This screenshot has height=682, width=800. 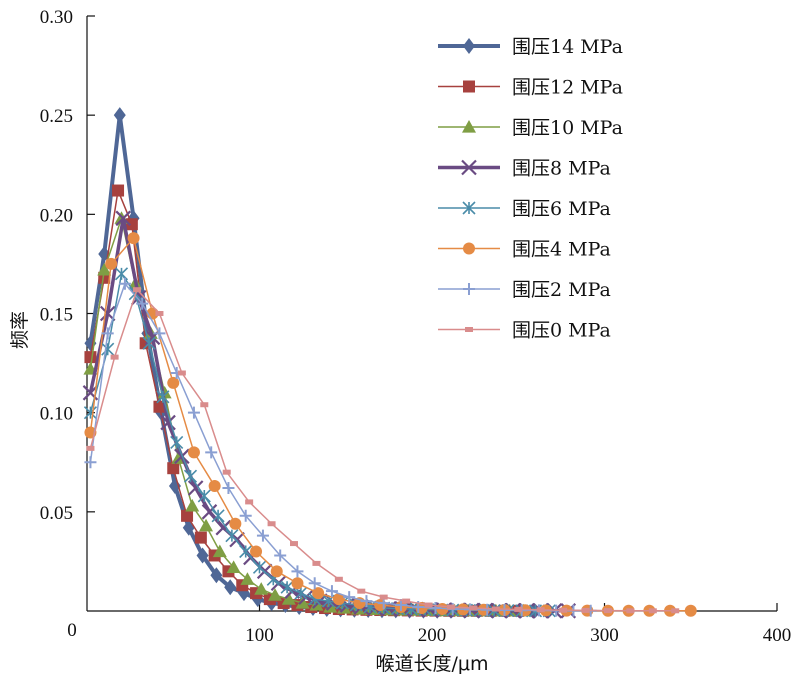 I want to click on x-tick-label: 100, so click(x=259, y=635).